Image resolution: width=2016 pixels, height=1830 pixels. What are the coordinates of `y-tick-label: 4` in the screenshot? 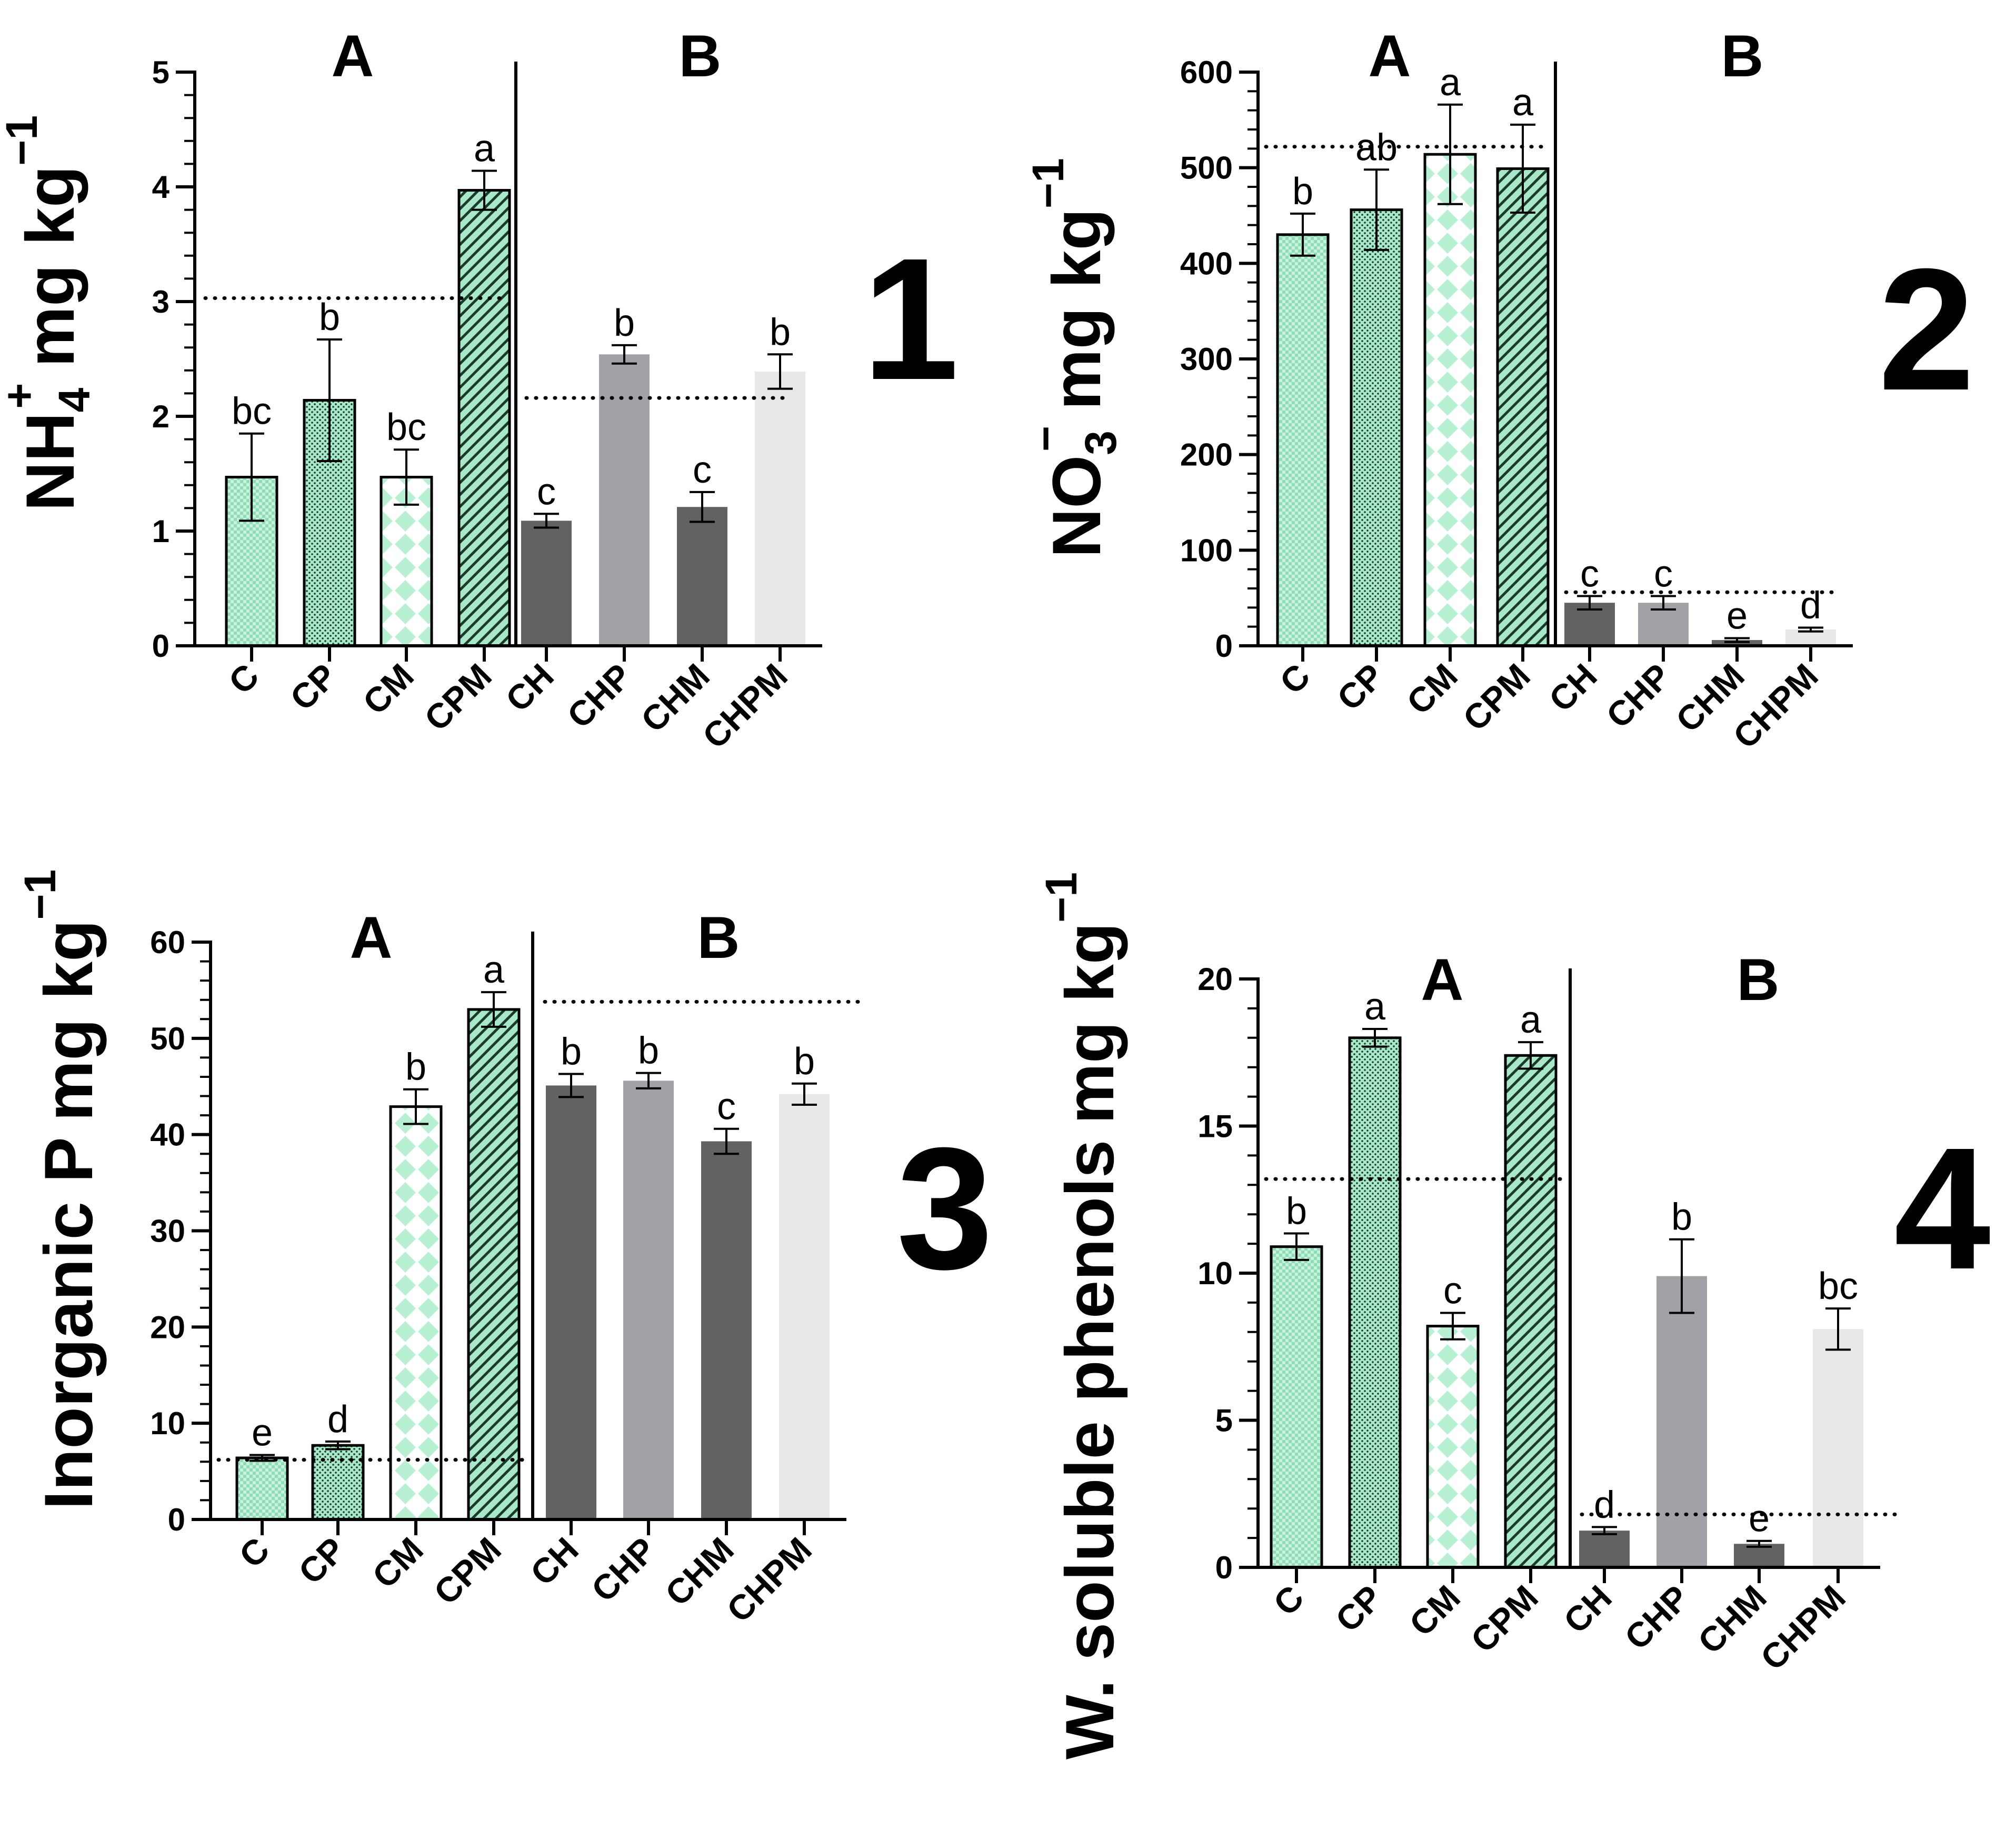 It's located at (161, 187).